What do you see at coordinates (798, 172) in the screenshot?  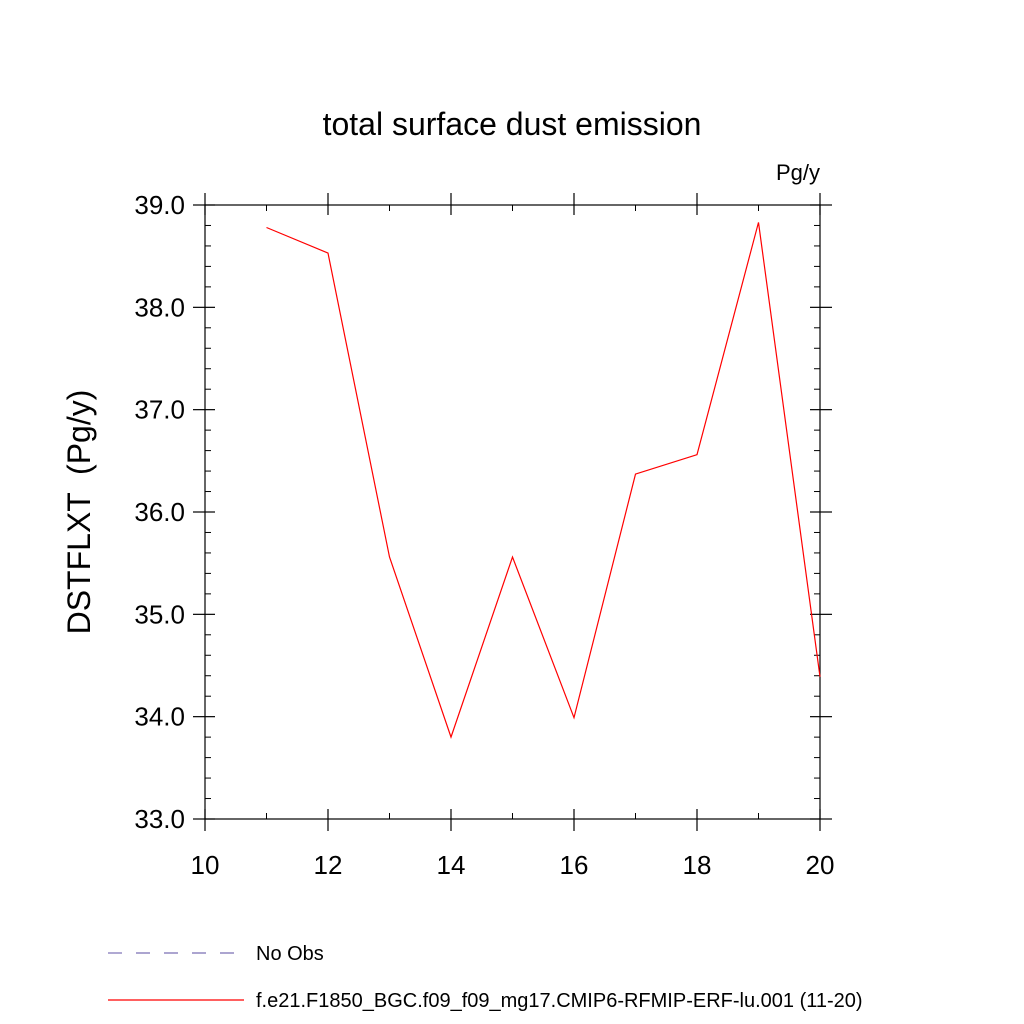 I see `units-label: Pg/y` at bounding box center [798, 172].